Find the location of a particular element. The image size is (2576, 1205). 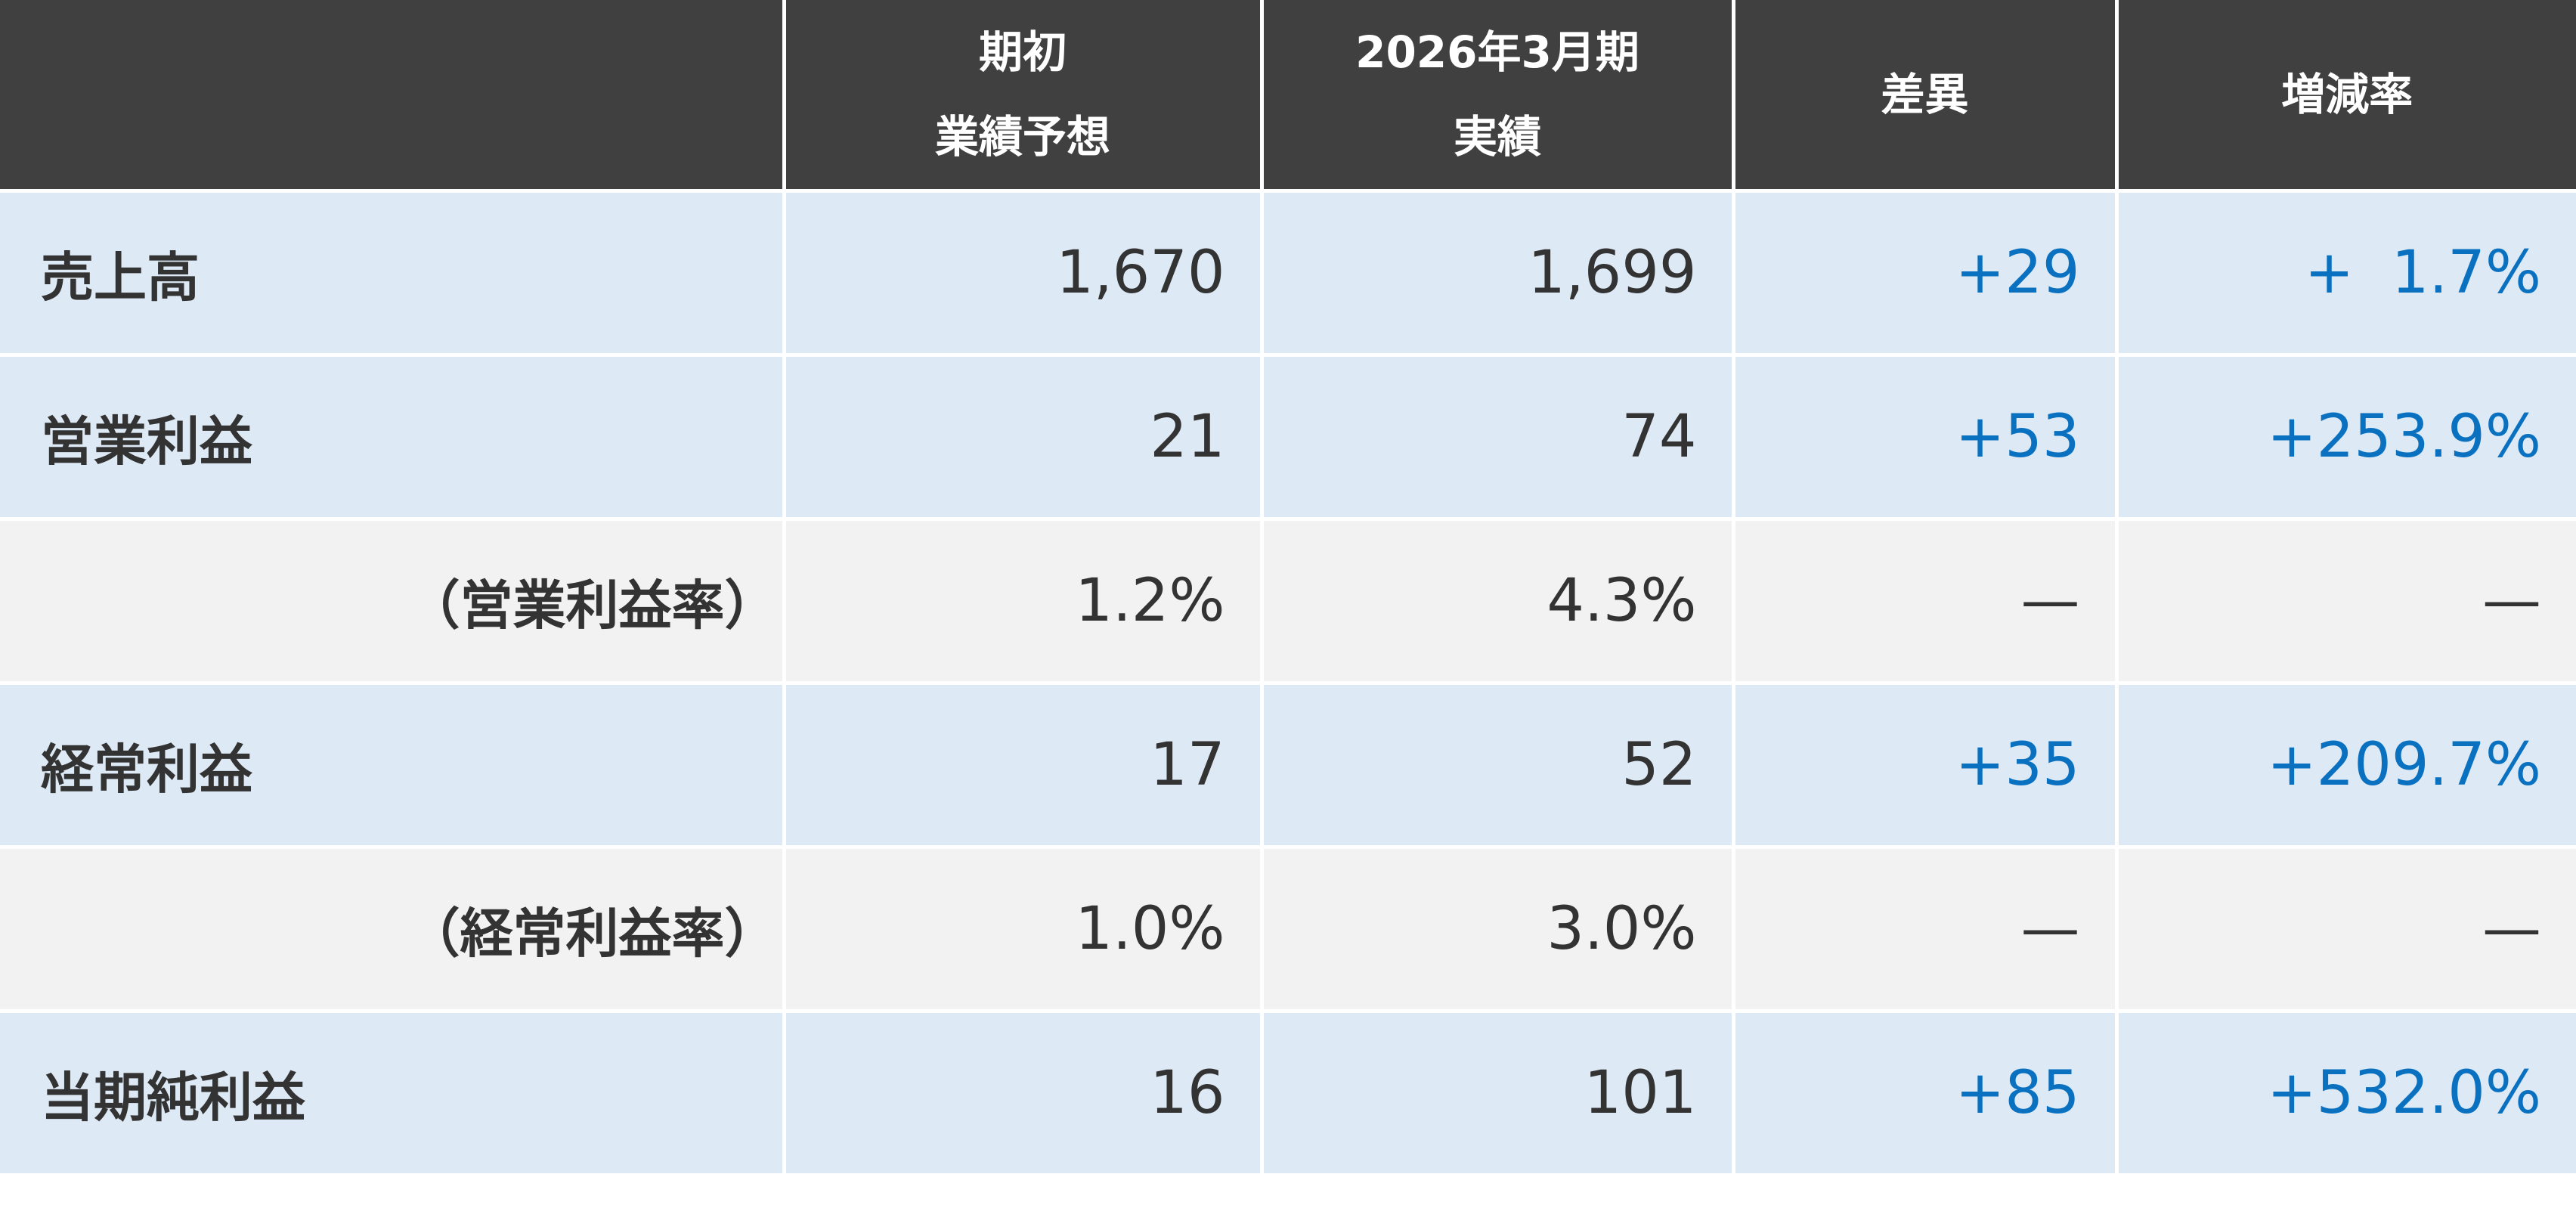

cell: 21 is located at coordinates (1023, 437).